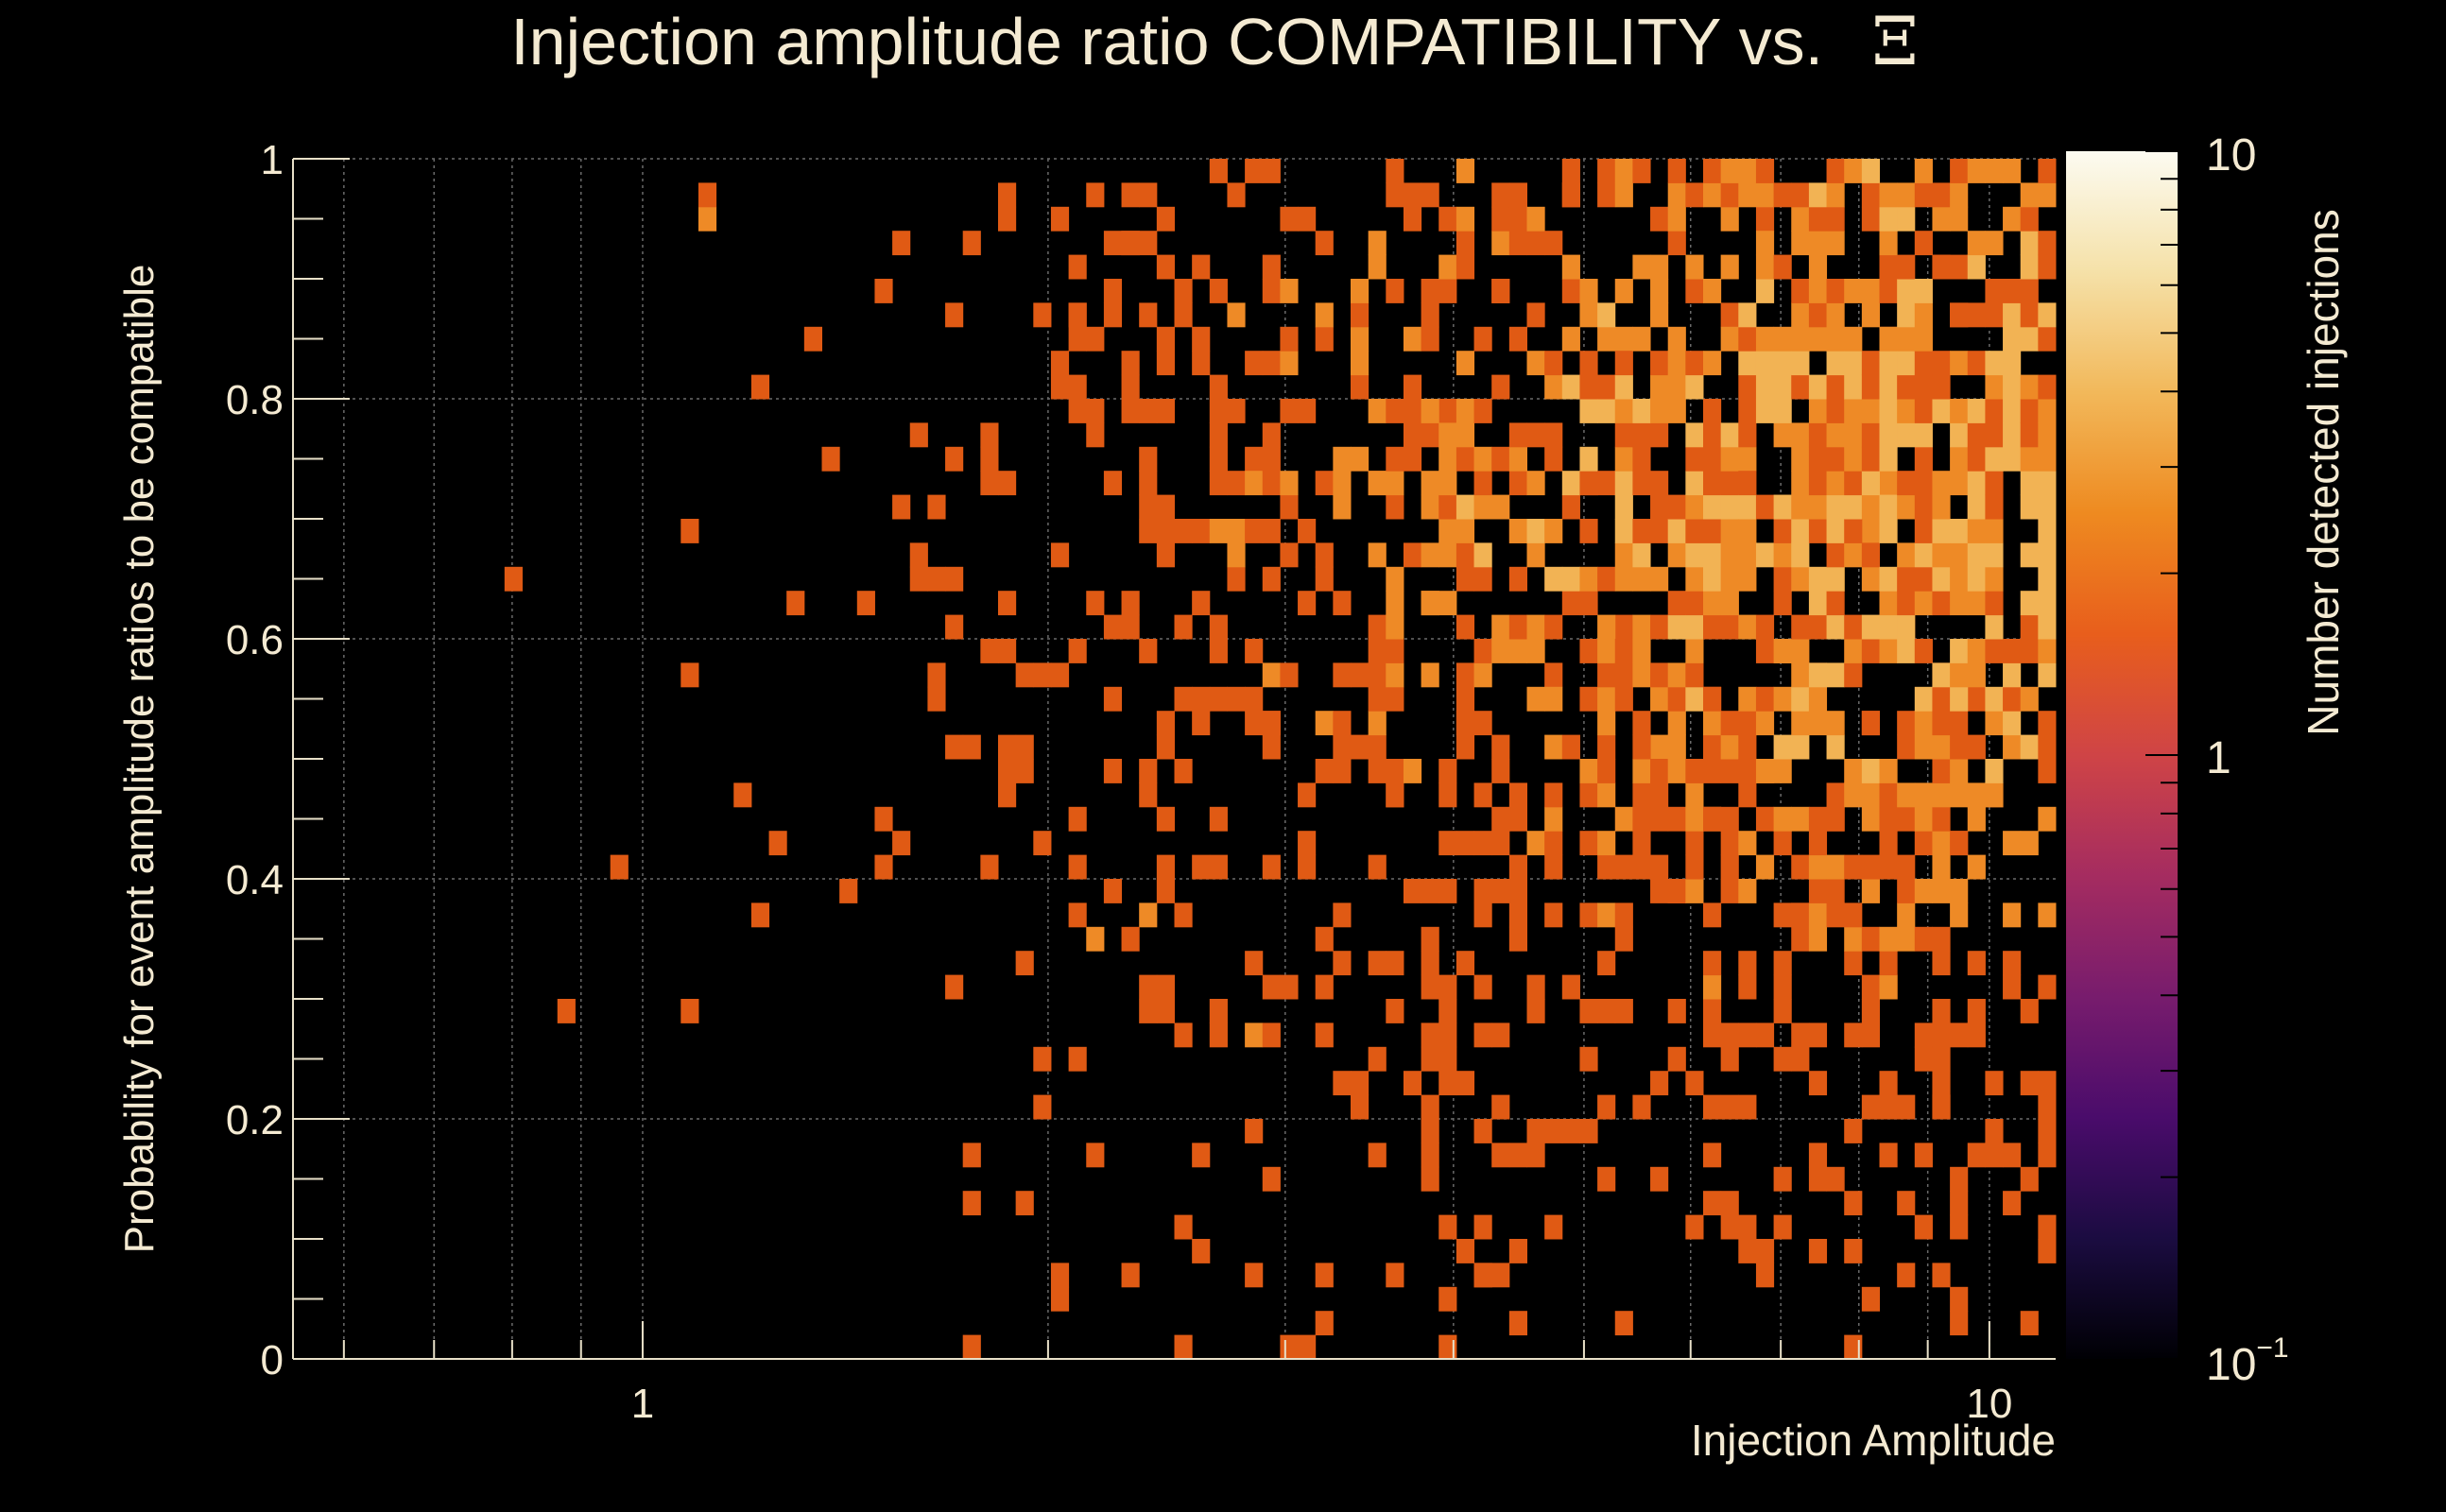  What do you see at coordinates (2323, 472) in the screenshot?
I see `colorbar-title: Number detected injections` at bounding box center [2323, 472].